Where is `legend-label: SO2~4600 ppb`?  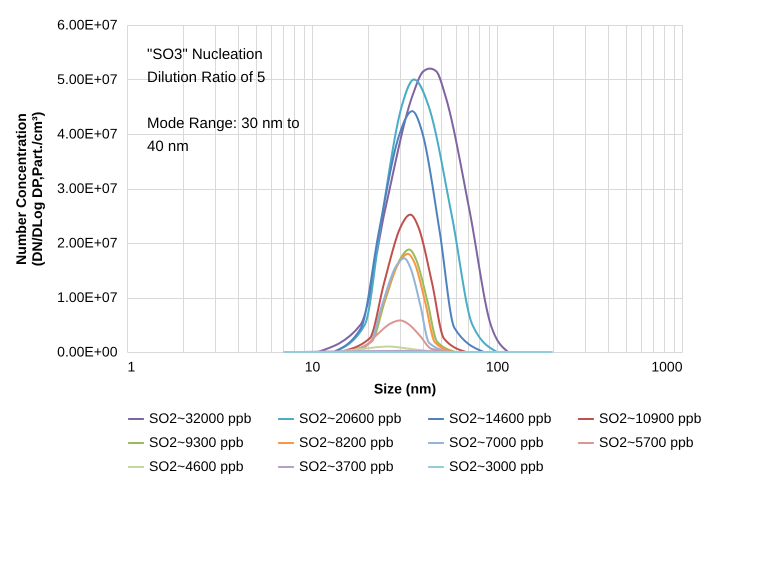 legend-label: SO2~4600 ppb is located at coordinates (196, 466).